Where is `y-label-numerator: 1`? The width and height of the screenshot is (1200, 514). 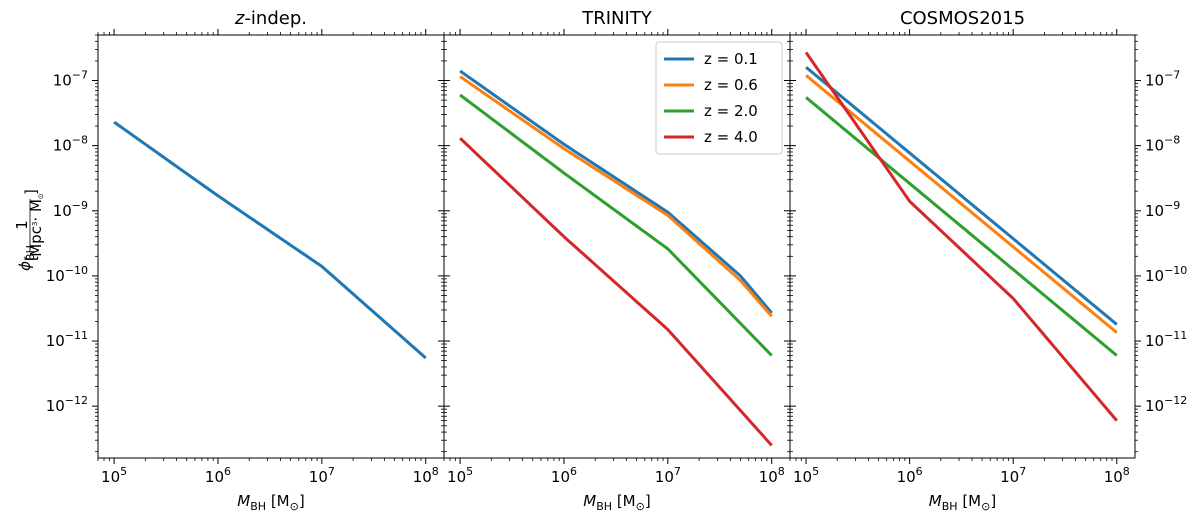
y-label-numerator: 1 is located at coordinates (22, 225).